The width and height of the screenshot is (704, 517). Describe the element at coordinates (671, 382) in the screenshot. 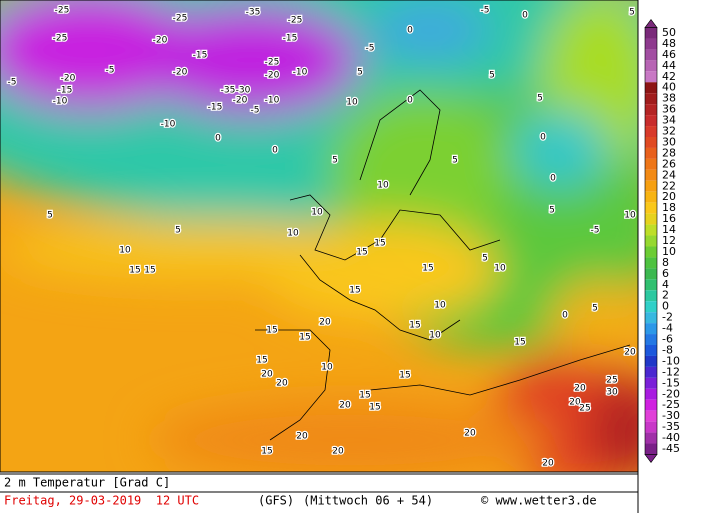

I see `colorbar-label: -15` at that location.